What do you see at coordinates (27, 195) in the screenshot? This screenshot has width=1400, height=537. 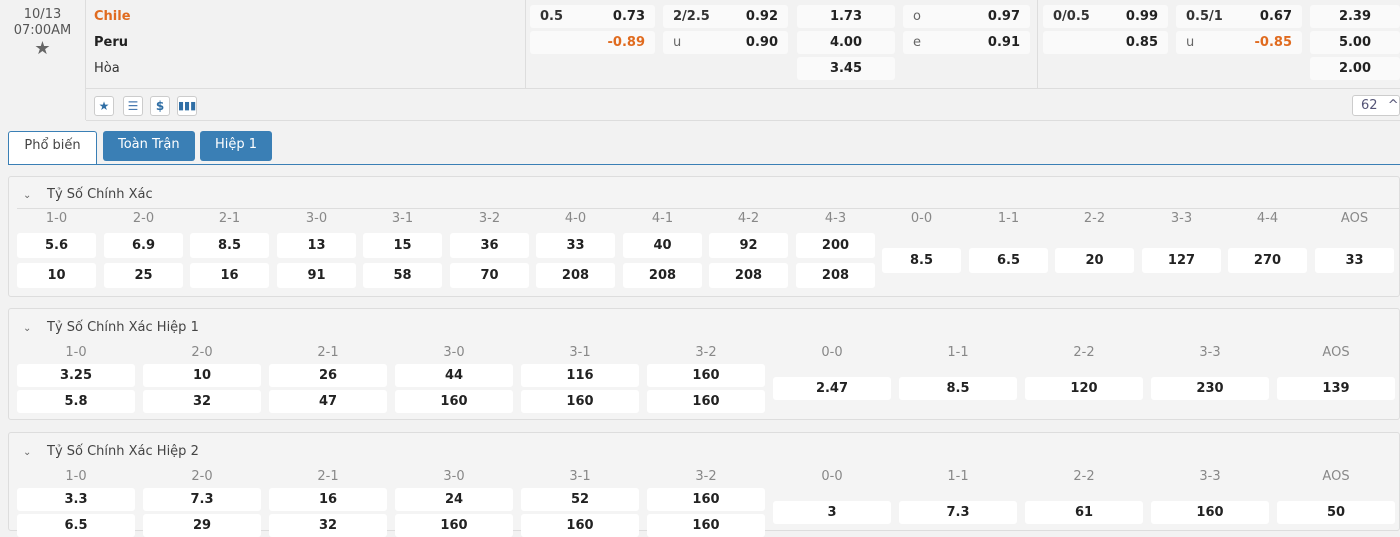 I see `chevron-down-icon: ⌄` at bounding box center [27, 195].